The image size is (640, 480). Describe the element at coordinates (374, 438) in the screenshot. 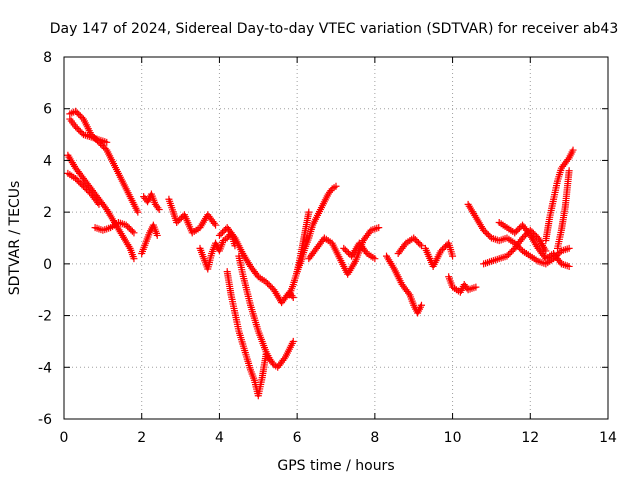

I see `x-tick-label: 8` at that location.